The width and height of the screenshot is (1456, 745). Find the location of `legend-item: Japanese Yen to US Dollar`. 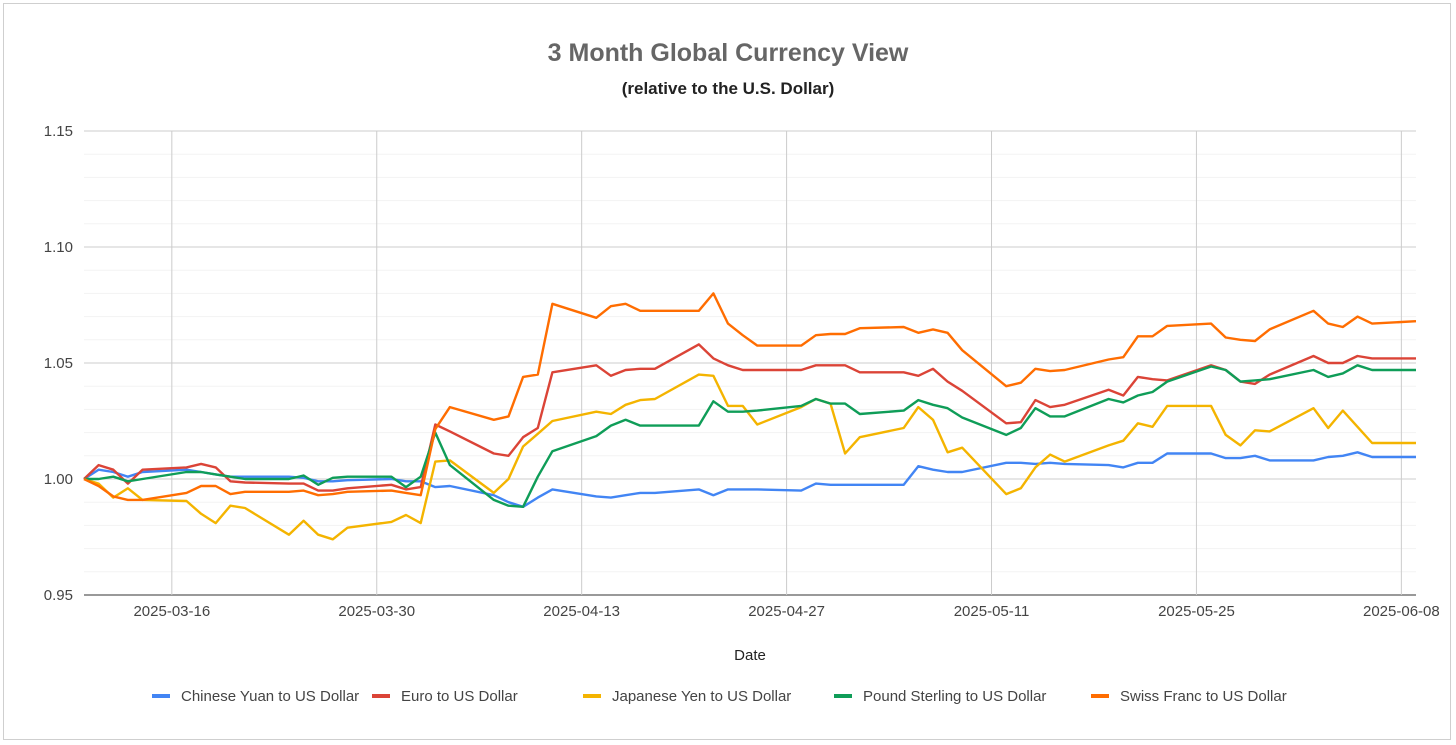

legend-item: Japanese Yen to US Dollar is located at coordinates (687, 696).